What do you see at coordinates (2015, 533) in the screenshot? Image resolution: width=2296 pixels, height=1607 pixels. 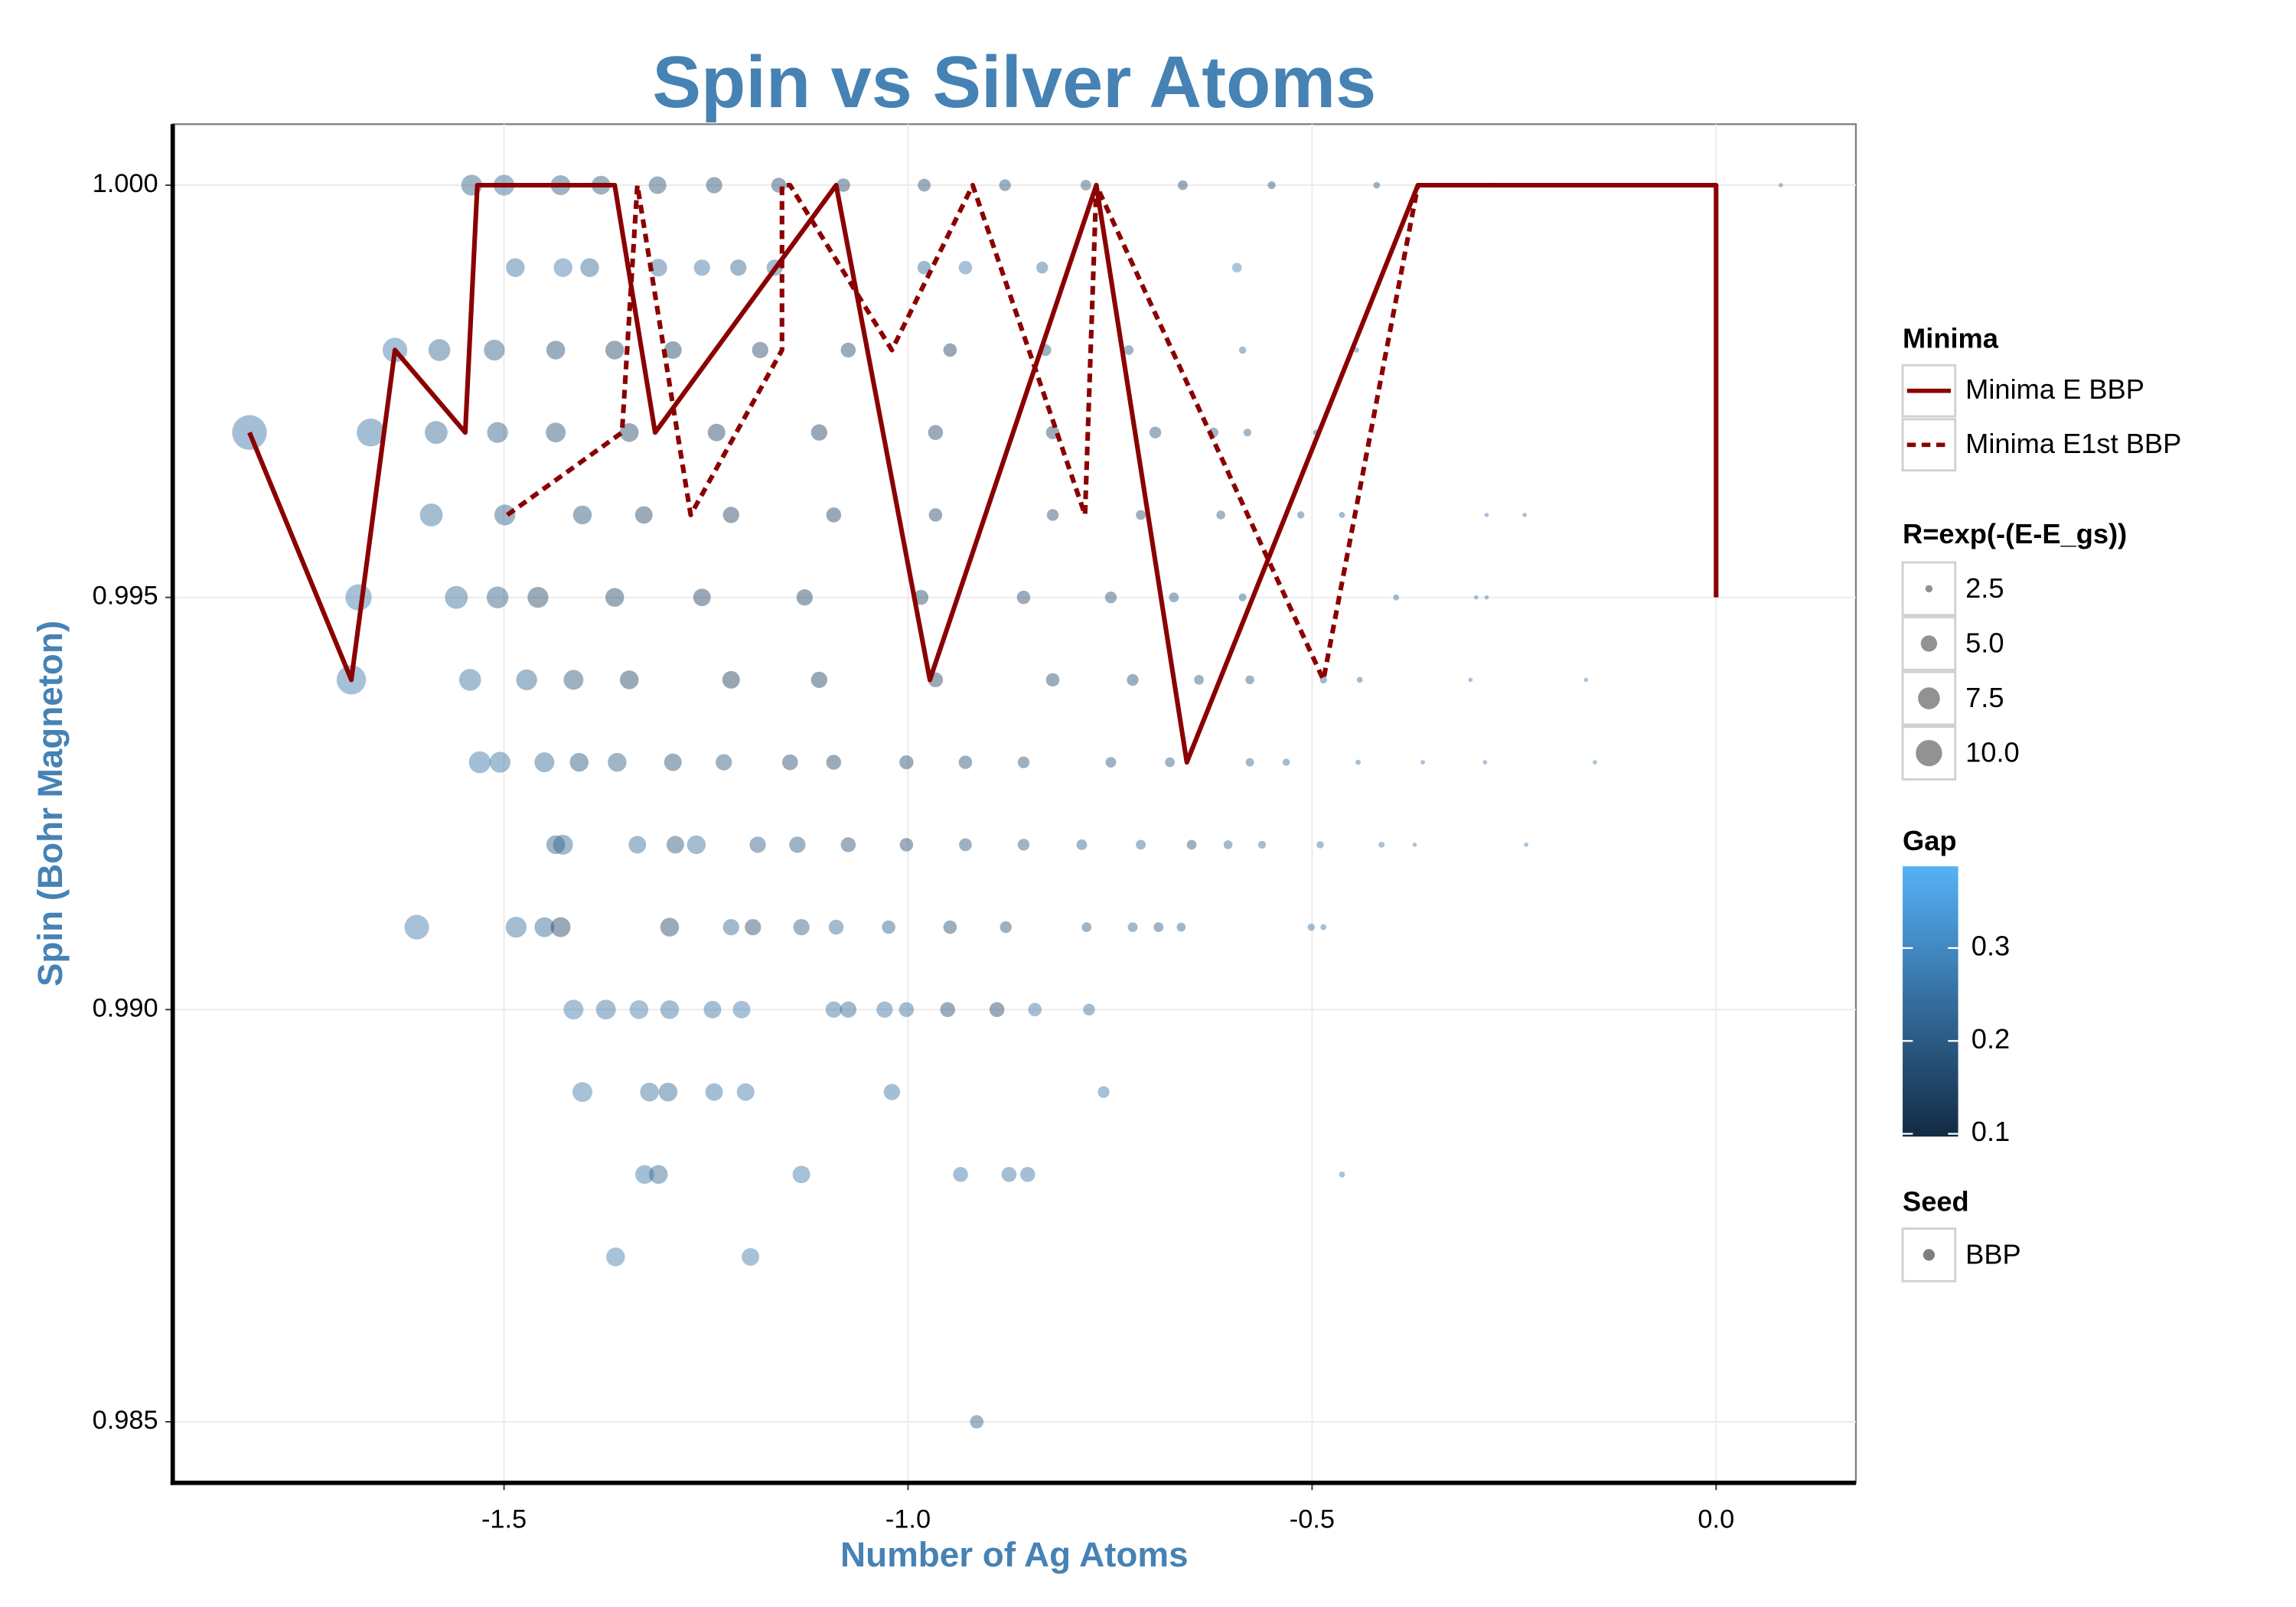 I see `legend-title: R=exp(-(E-E_gs))` at bounding box center [2015, 533].